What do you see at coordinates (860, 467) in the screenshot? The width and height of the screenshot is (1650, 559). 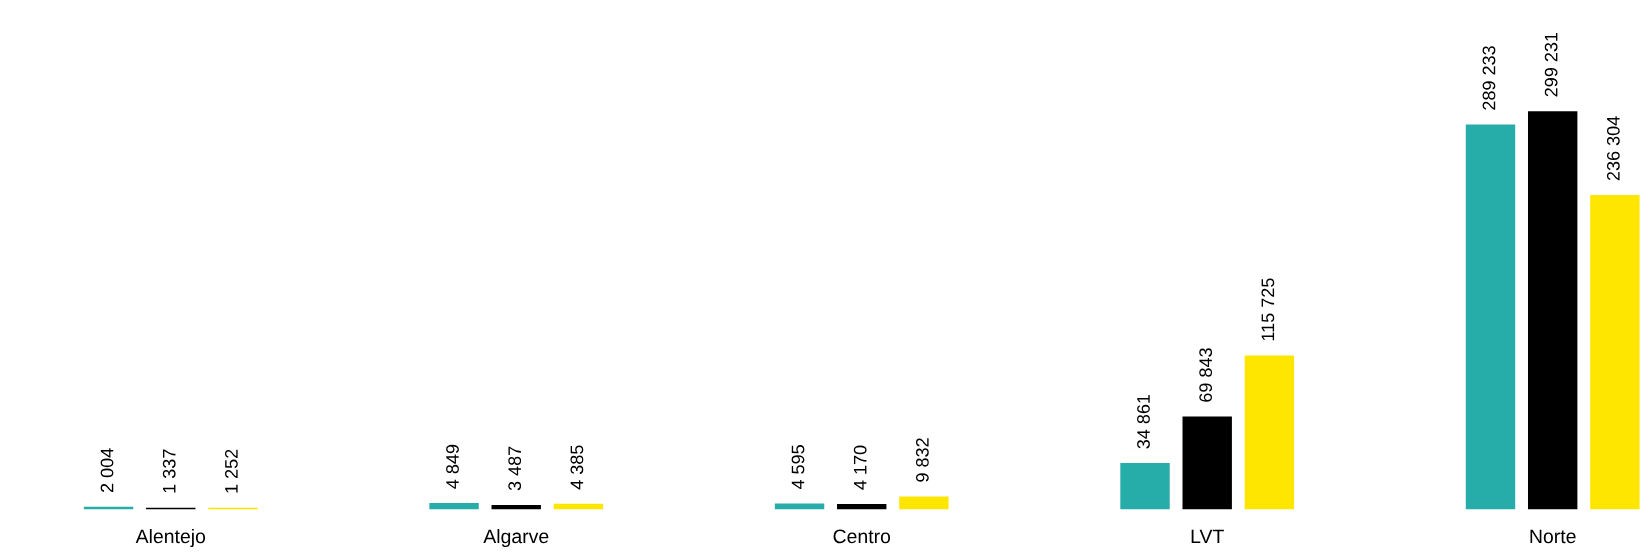 I see `data-label: 4 170` at bounding box center [860, 467].